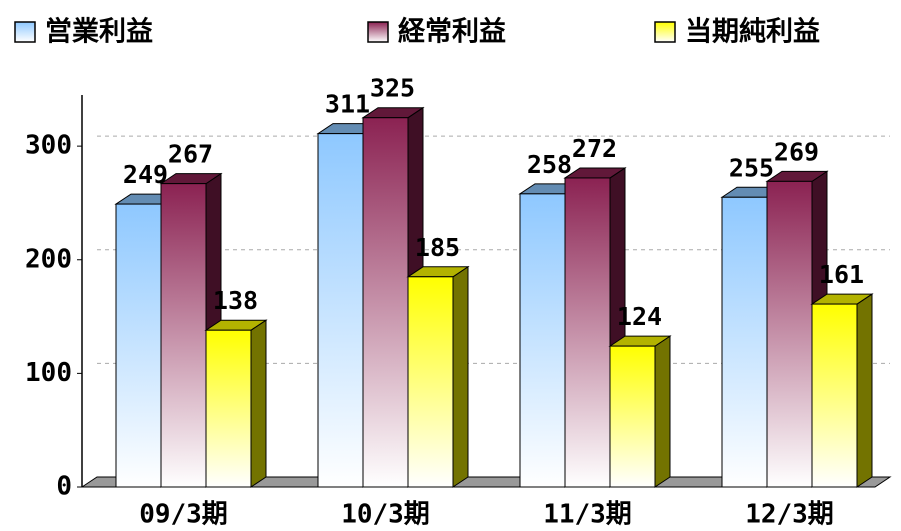 This screenshot has height=531, width=901. Describe the element at coordinates (48, 146) in the screenshot. I see `y-tick-label: 300` at that location.